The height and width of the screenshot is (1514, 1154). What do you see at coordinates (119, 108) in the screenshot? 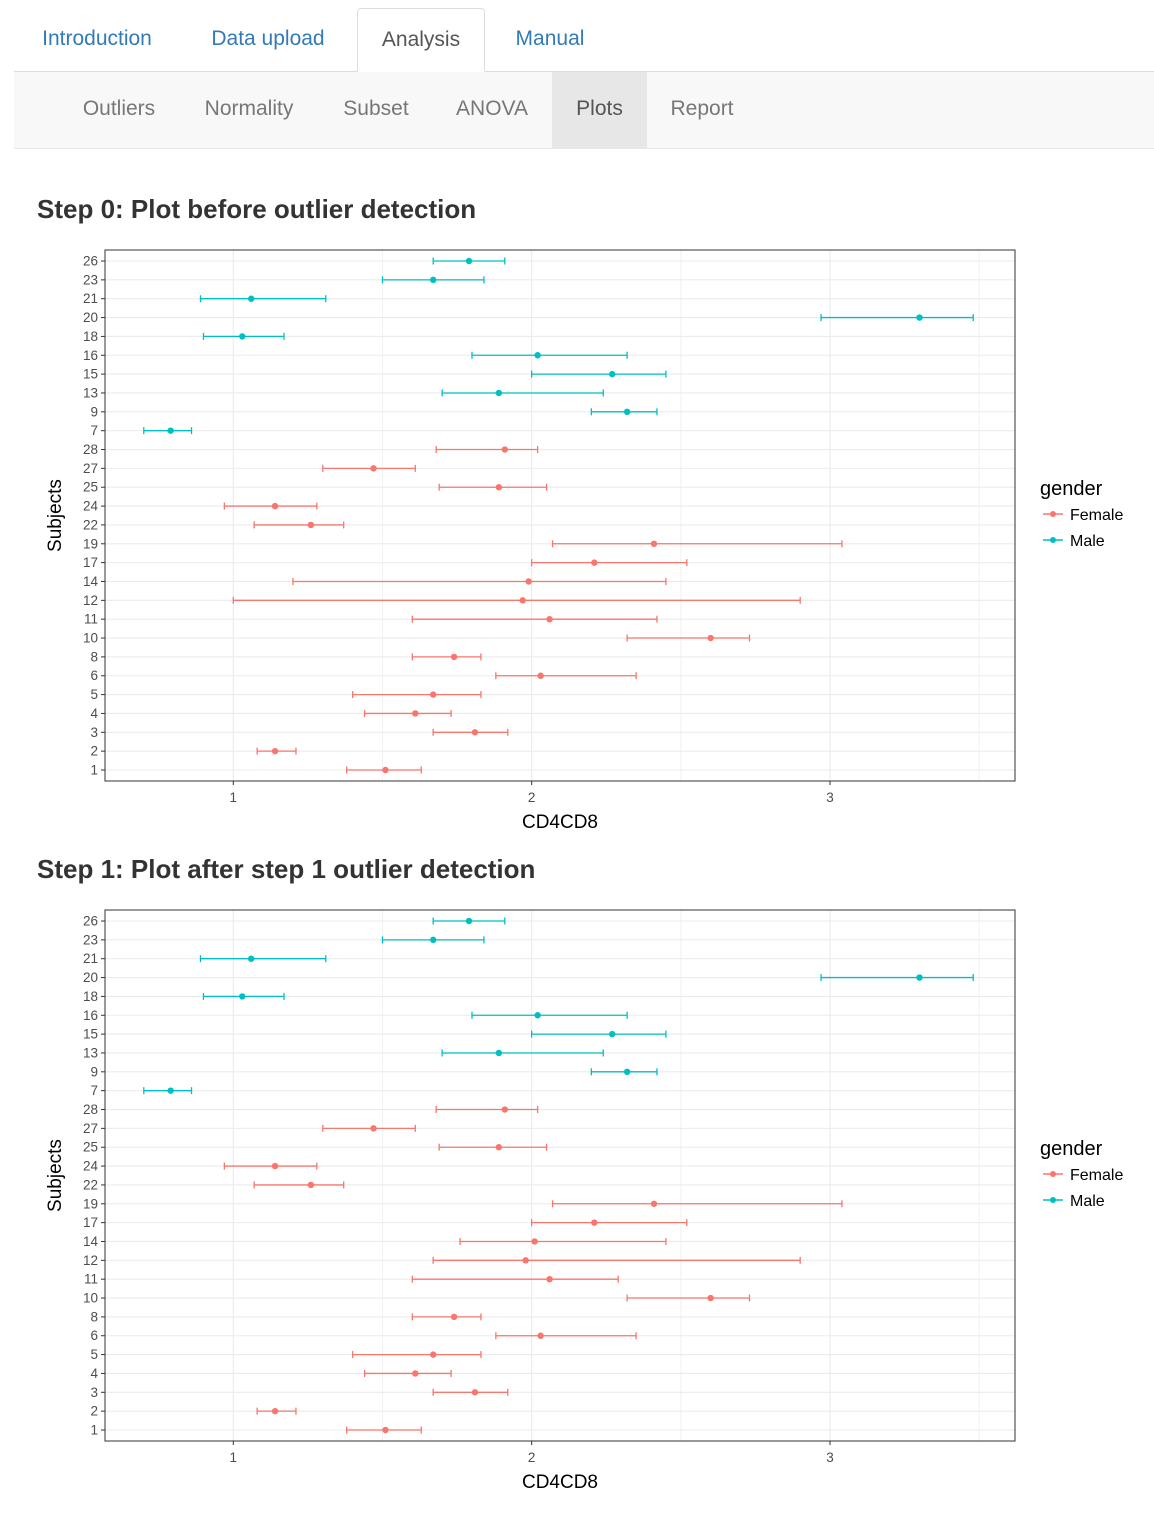
I see `subtab-outliers: Outliers` at bounding box center [119, 108].